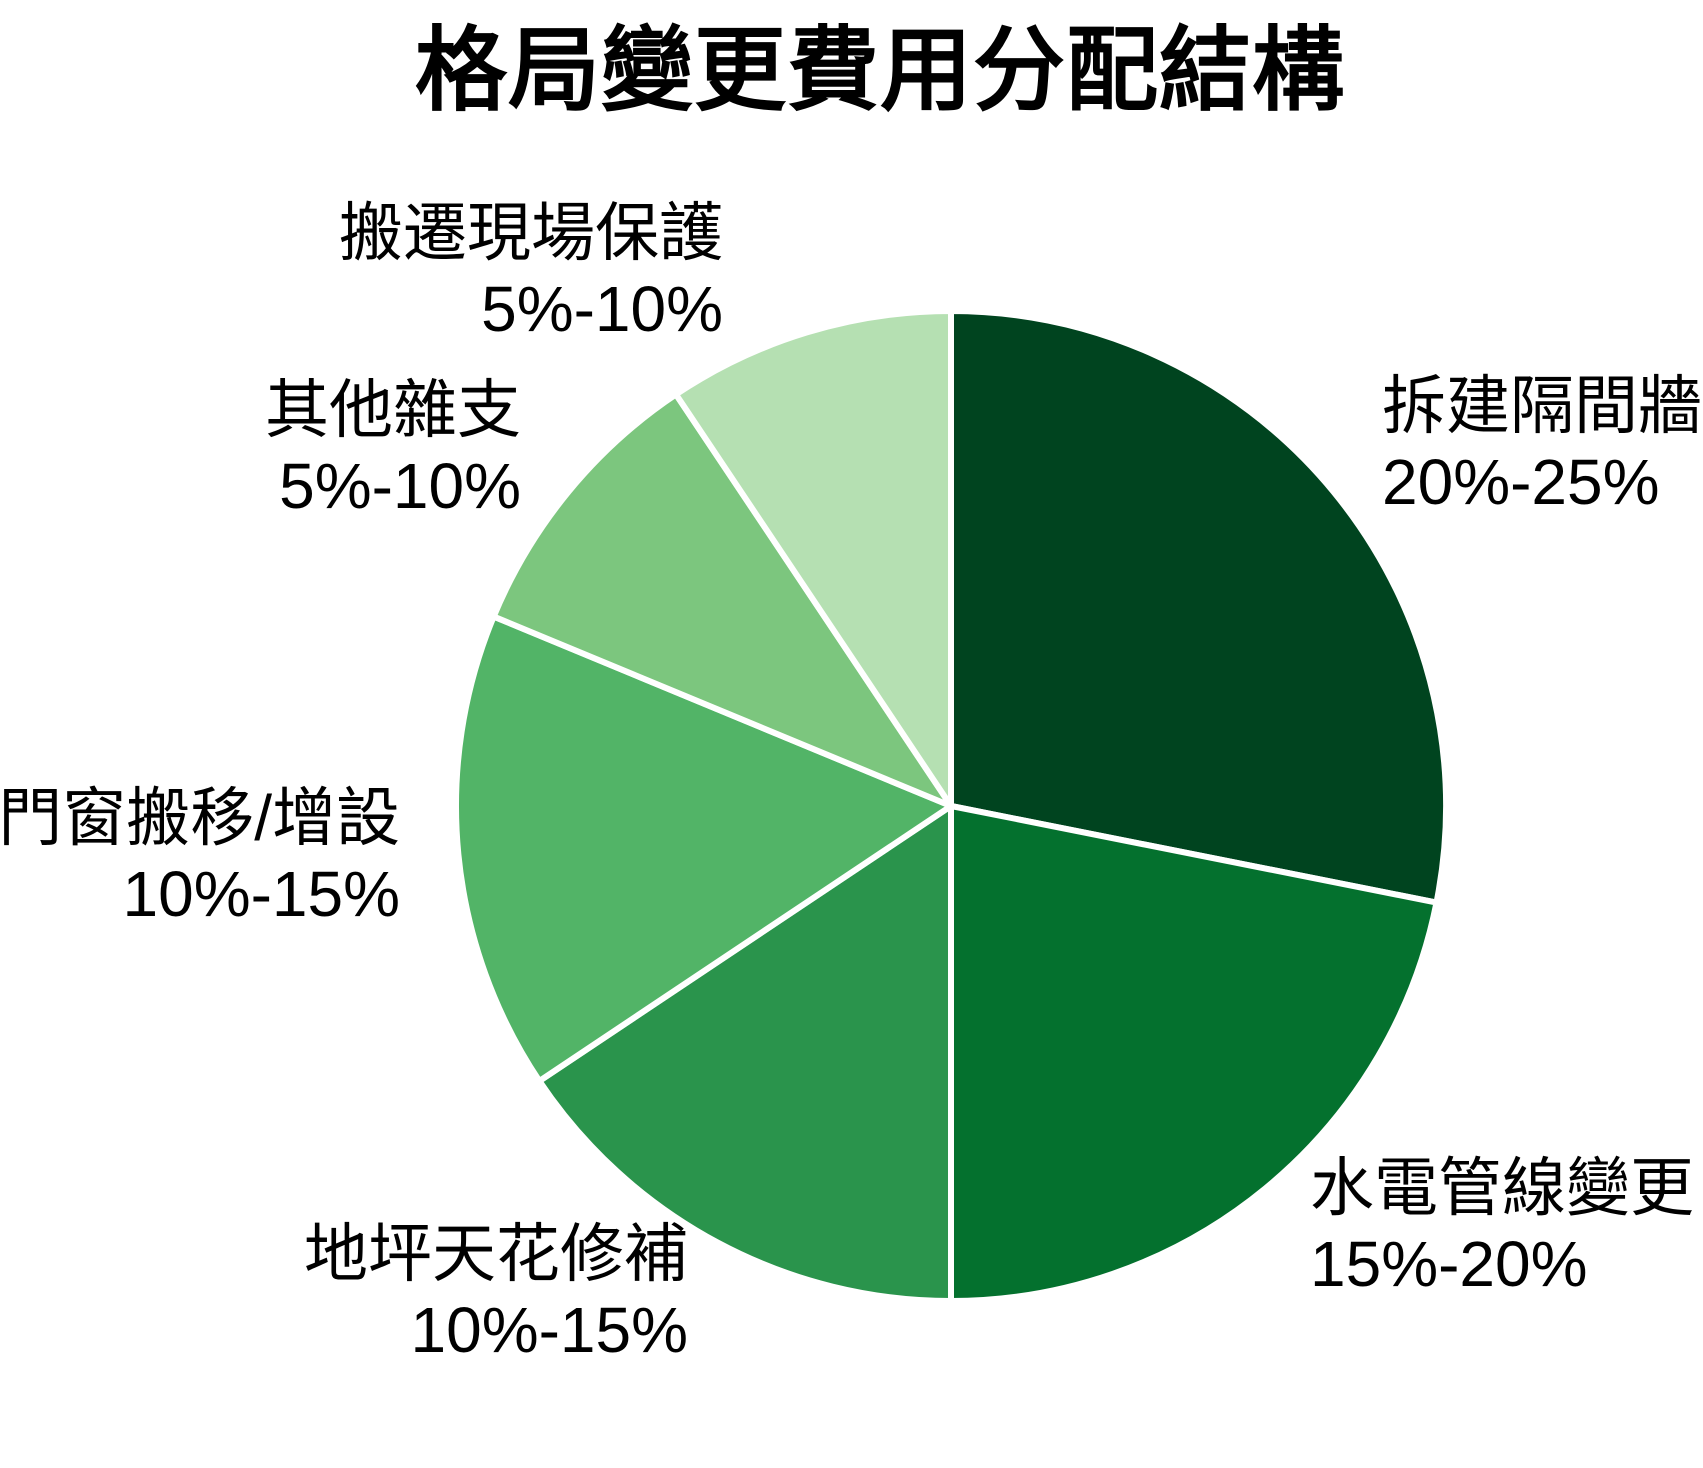 Image resolution: width=1703 pixels, height=1468 pixels. I want to click on slice-label-text: 其他雜支, so click(393, 410).